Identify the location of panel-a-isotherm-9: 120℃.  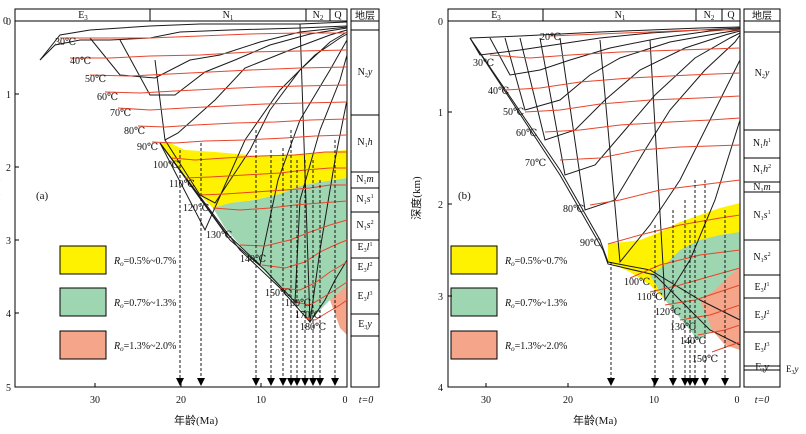
(196, 208).